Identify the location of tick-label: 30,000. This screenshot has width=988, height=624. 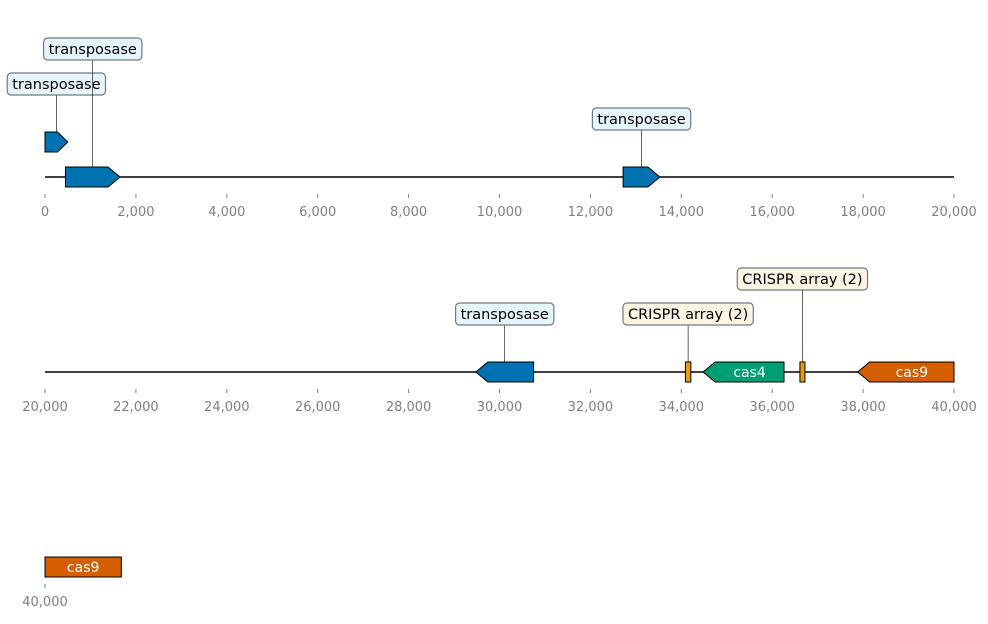
(500, 407).